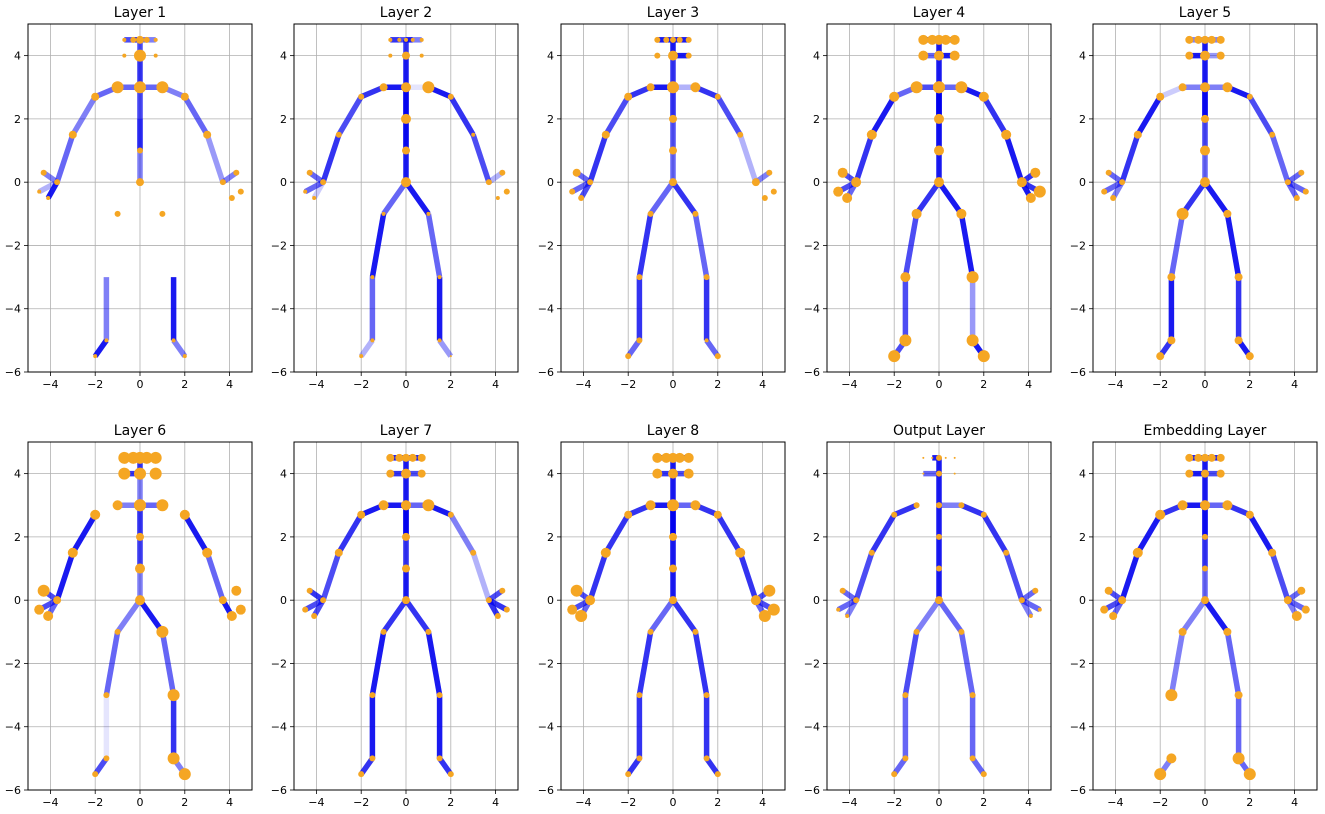 Image resolution: width=1325 pixels, height=814 pixels. Describe the element at coordinates (1205, 13) in the screenshot. I see `panel-title: Layer 5` at that location.